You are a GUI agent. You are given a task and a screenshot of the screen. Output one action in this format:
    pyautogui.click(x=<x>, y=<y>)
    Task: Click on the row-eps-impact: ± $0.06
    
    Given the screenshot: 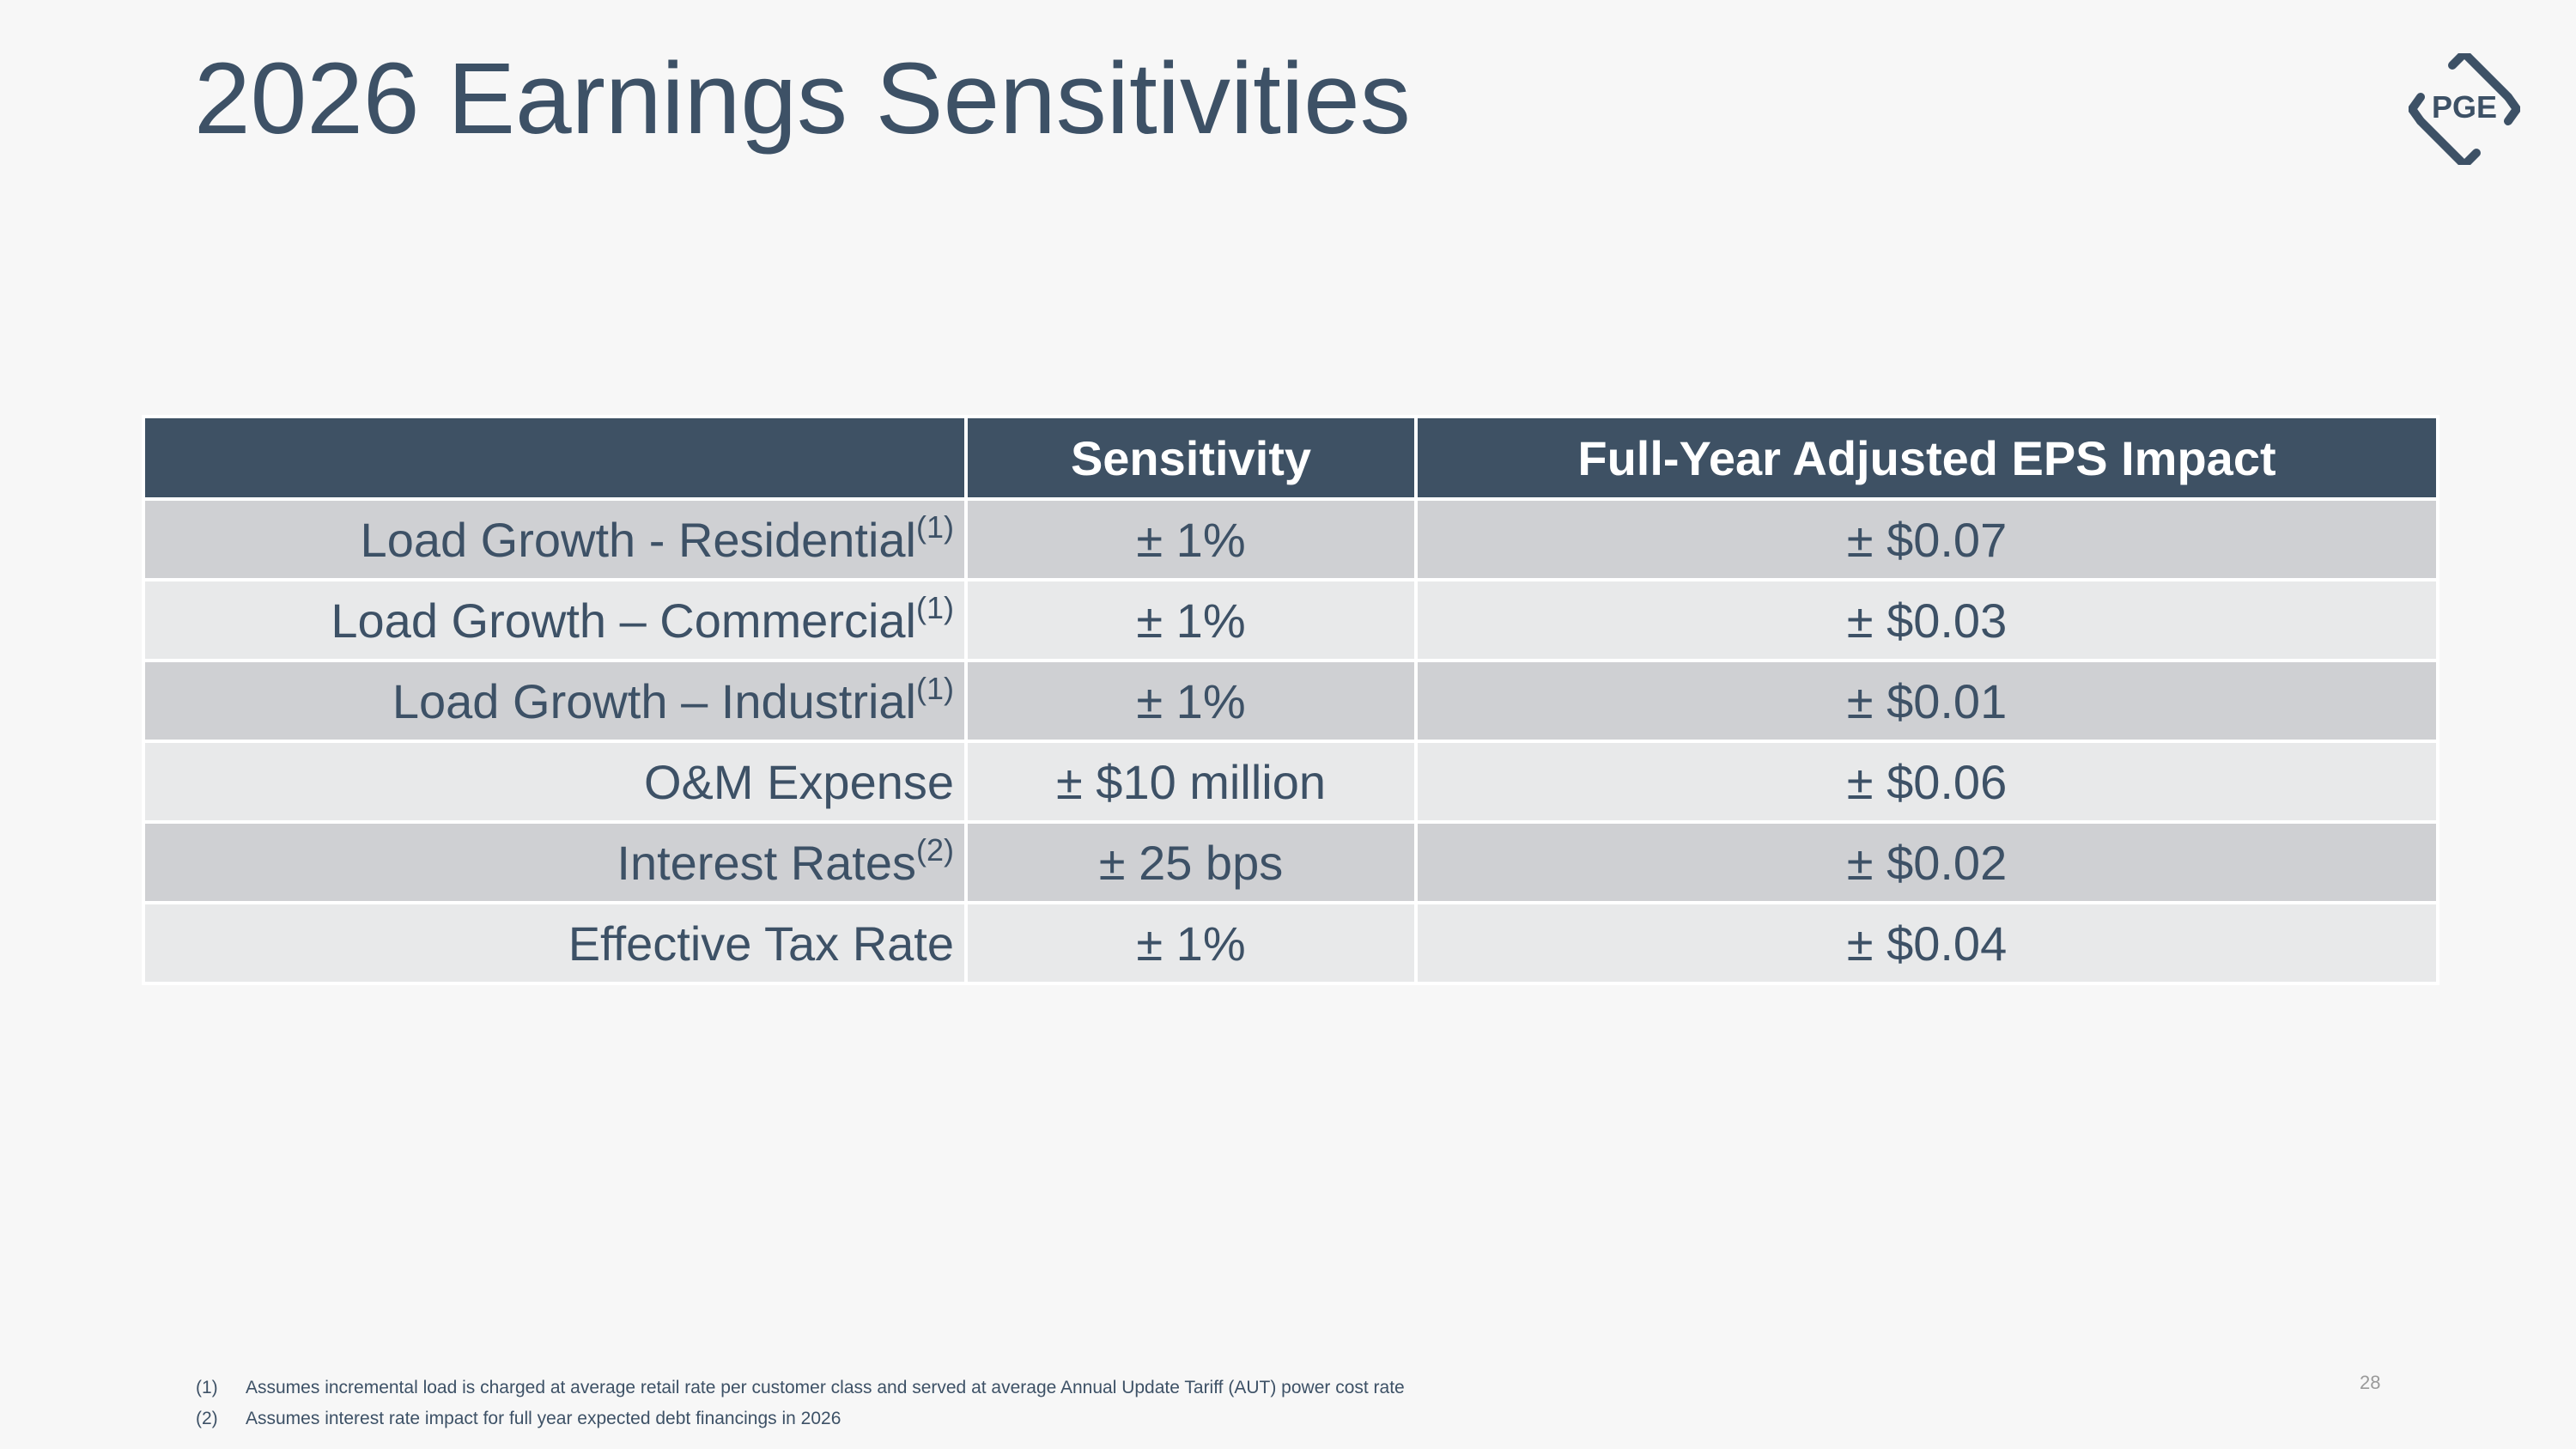 What is the action you would take?
    pyautogui.click(x=1926, y=782)
    